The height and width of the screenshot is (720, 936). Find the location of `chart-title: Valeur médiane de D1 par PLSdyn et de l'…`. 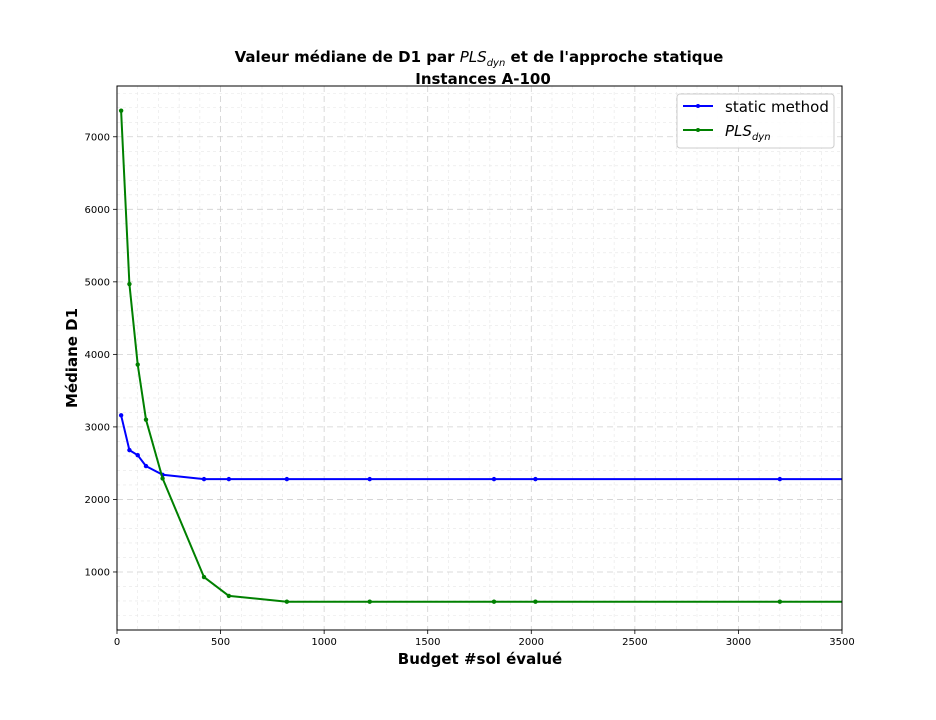

chart-title: Valeur médiane de D1 par PLSdyn et de l'… is located at coordinates (479, 58).